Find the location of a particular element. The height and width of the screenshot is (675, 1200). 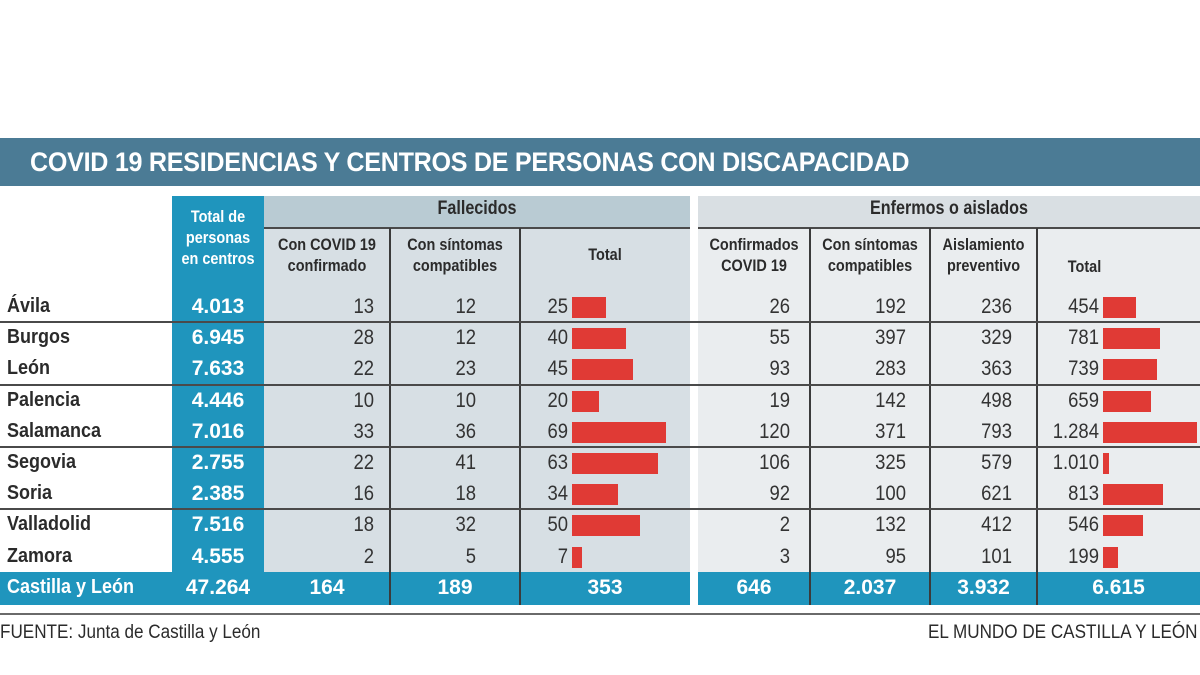

cell-fal-covid: 13 is located at coordinates (363, 306).